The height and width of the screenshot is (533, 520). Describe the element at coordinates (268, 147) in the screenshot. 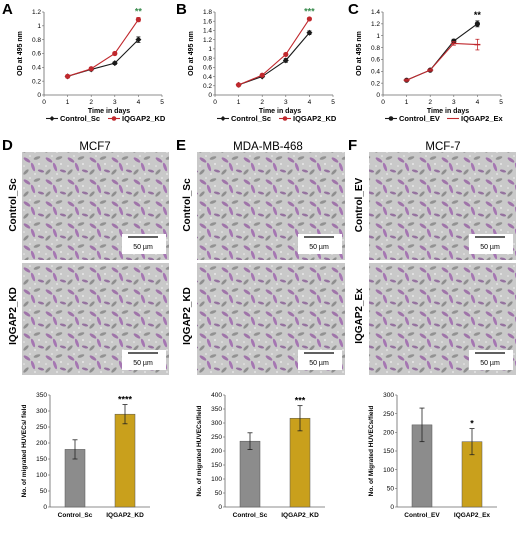

I see `cell-line-title-e: MDA-MB-468` at that location.